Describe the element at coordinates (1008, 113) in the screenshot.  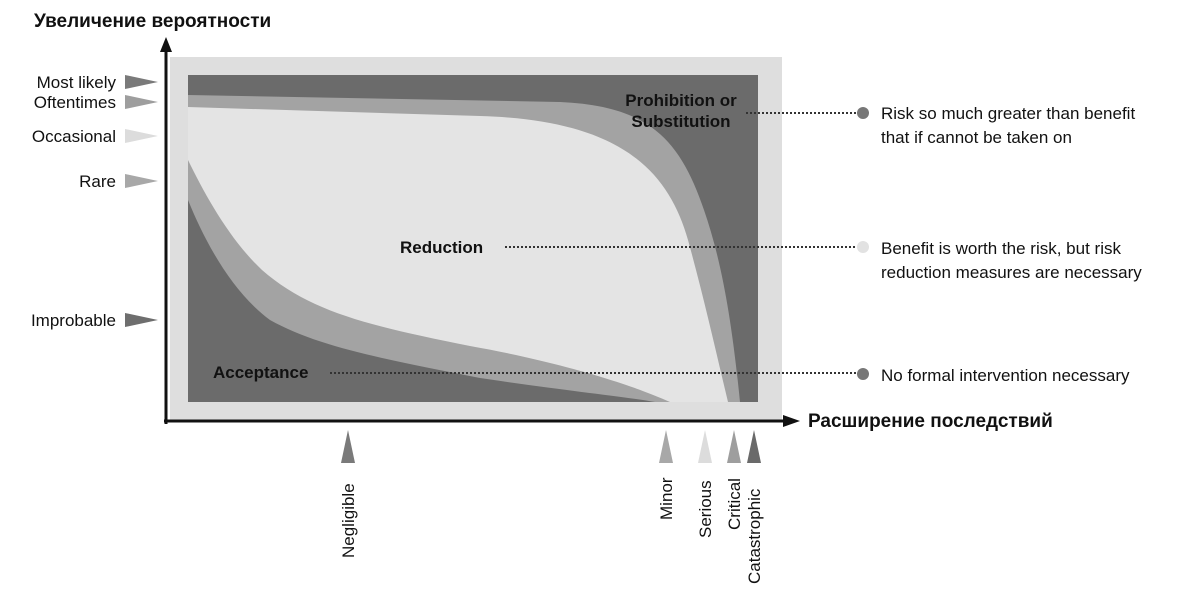
I see `prohibition-description: Risk so much greater than benefit` at that location.